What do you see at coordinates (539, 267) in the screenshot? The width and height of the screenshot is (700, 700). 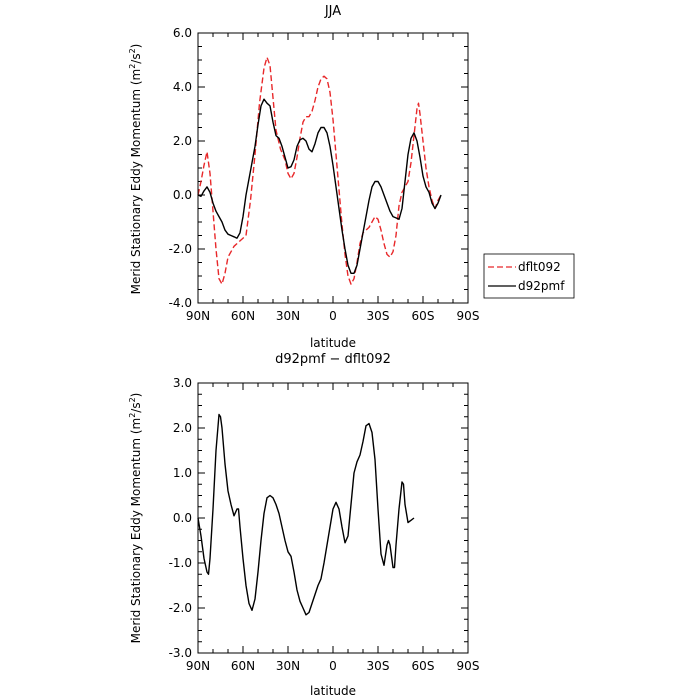 I see `legend-label-dflt092: dflt092` at bounding box center [539, 267].